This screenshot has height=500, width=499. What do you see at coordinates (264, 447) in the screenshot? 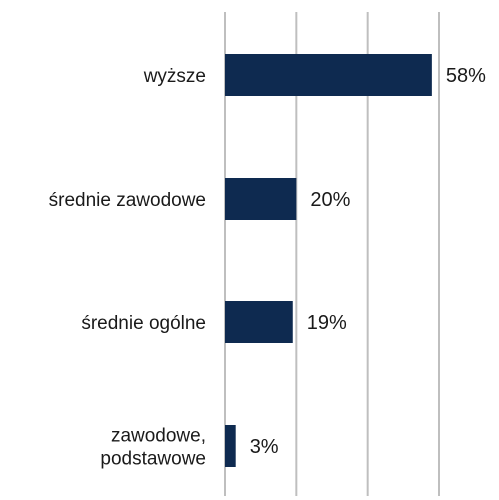
I see `value-label-3: 3%` at bounding box center [264, 447].